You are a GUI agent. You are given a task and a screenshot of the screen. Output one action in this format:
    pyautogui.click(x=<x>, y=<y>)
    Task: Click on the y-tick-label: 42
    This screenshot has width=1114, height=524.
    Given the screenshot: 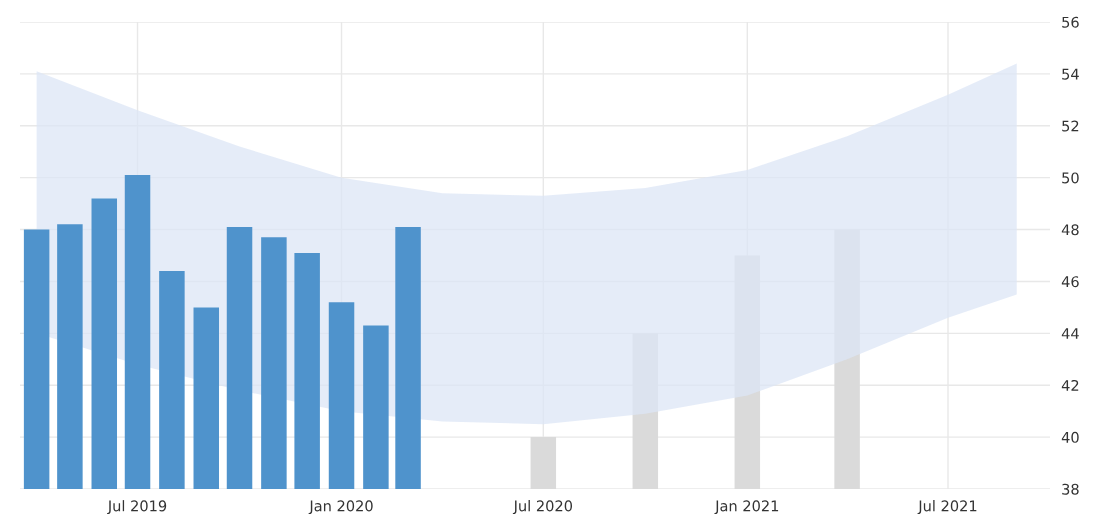 What is the action you would take?
    pyautogui.click(x=1070, y=385)
    